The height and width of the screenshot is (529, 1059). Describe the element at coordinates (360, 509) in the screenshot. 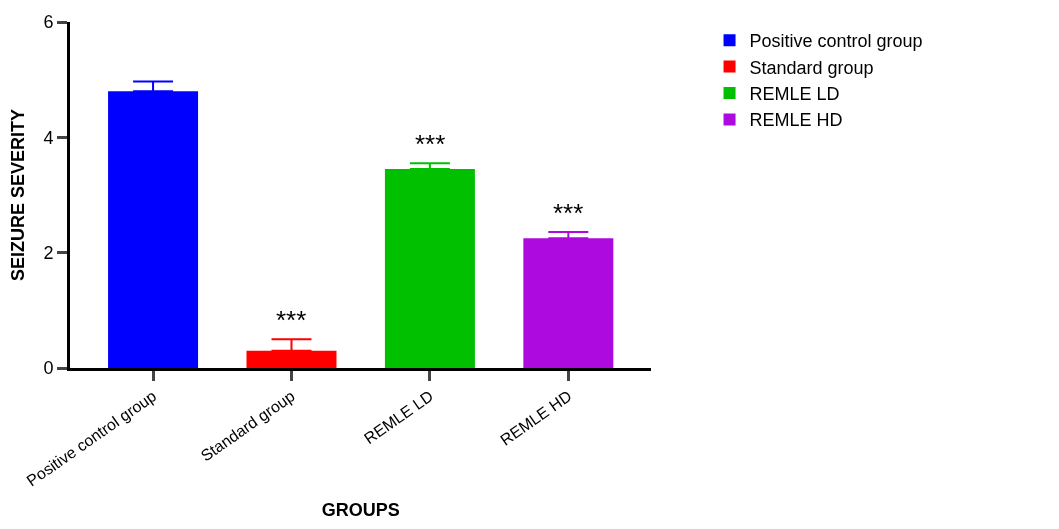

I see `x-axis-title: GROUPS` at that location.